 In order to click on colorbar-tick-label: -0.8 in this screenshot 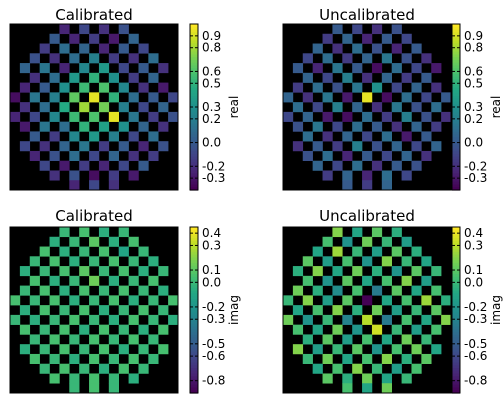, I will do `click(213, 381)`.